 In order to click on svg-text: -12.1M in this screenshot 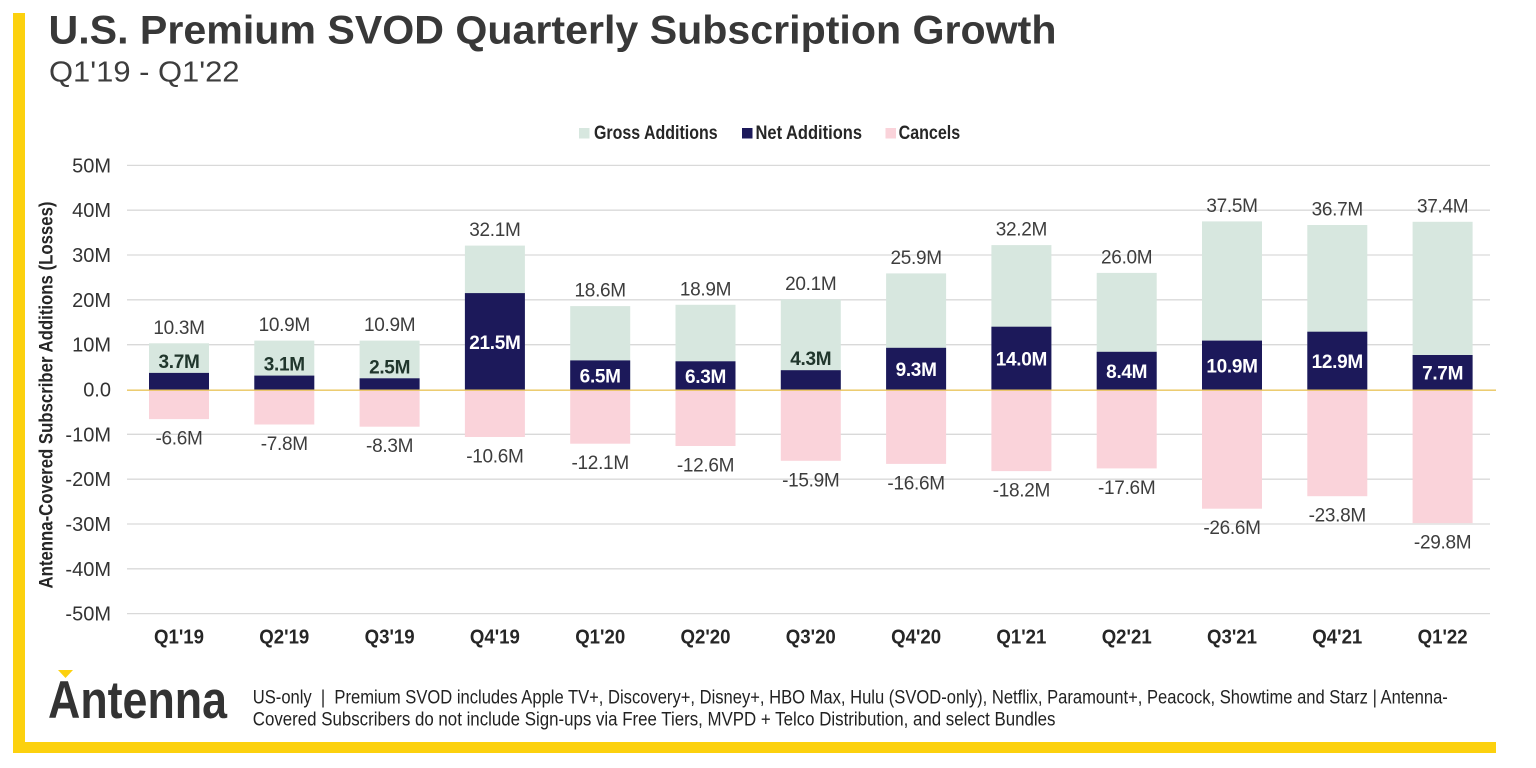, I will do `click(600, 463)`.